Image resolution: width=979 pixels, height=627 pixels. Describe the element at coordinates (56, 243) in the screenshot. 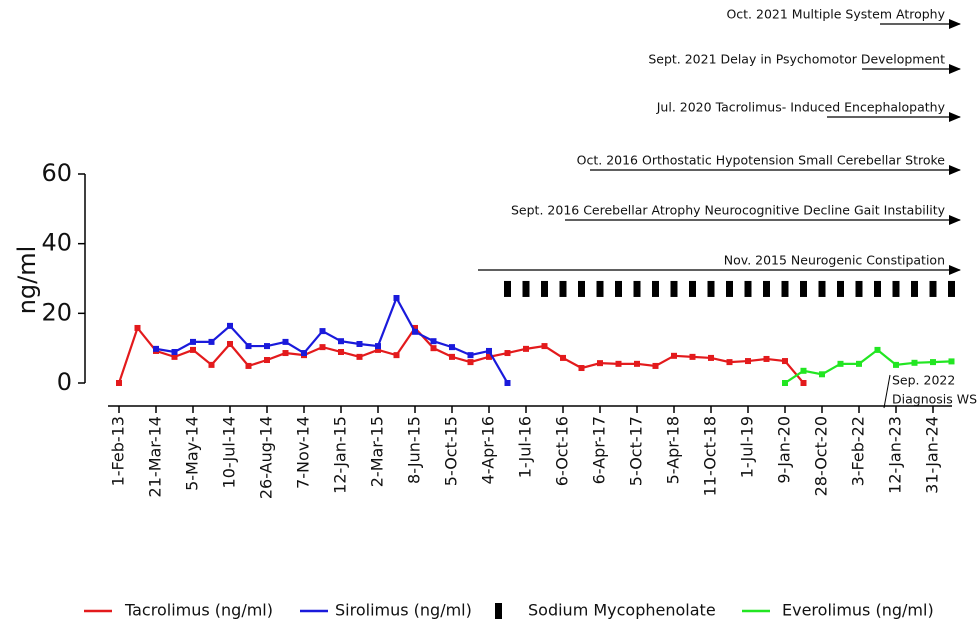

I see `y-tick-label: 40` at that location.